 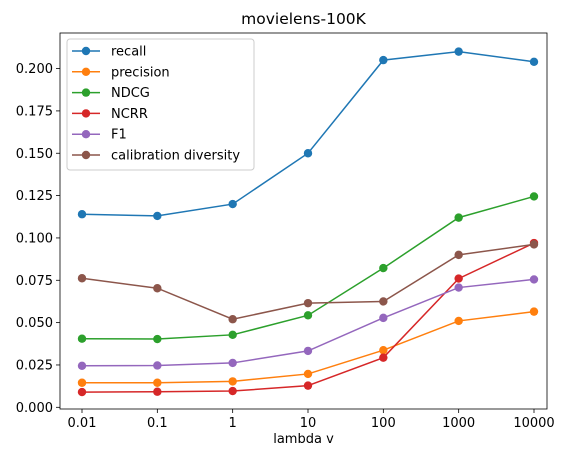 What do you see at coordinates (157, 423) in the screenshot?
I see `x-tick-label-1: 0.1` at bounding box center [157, 423].